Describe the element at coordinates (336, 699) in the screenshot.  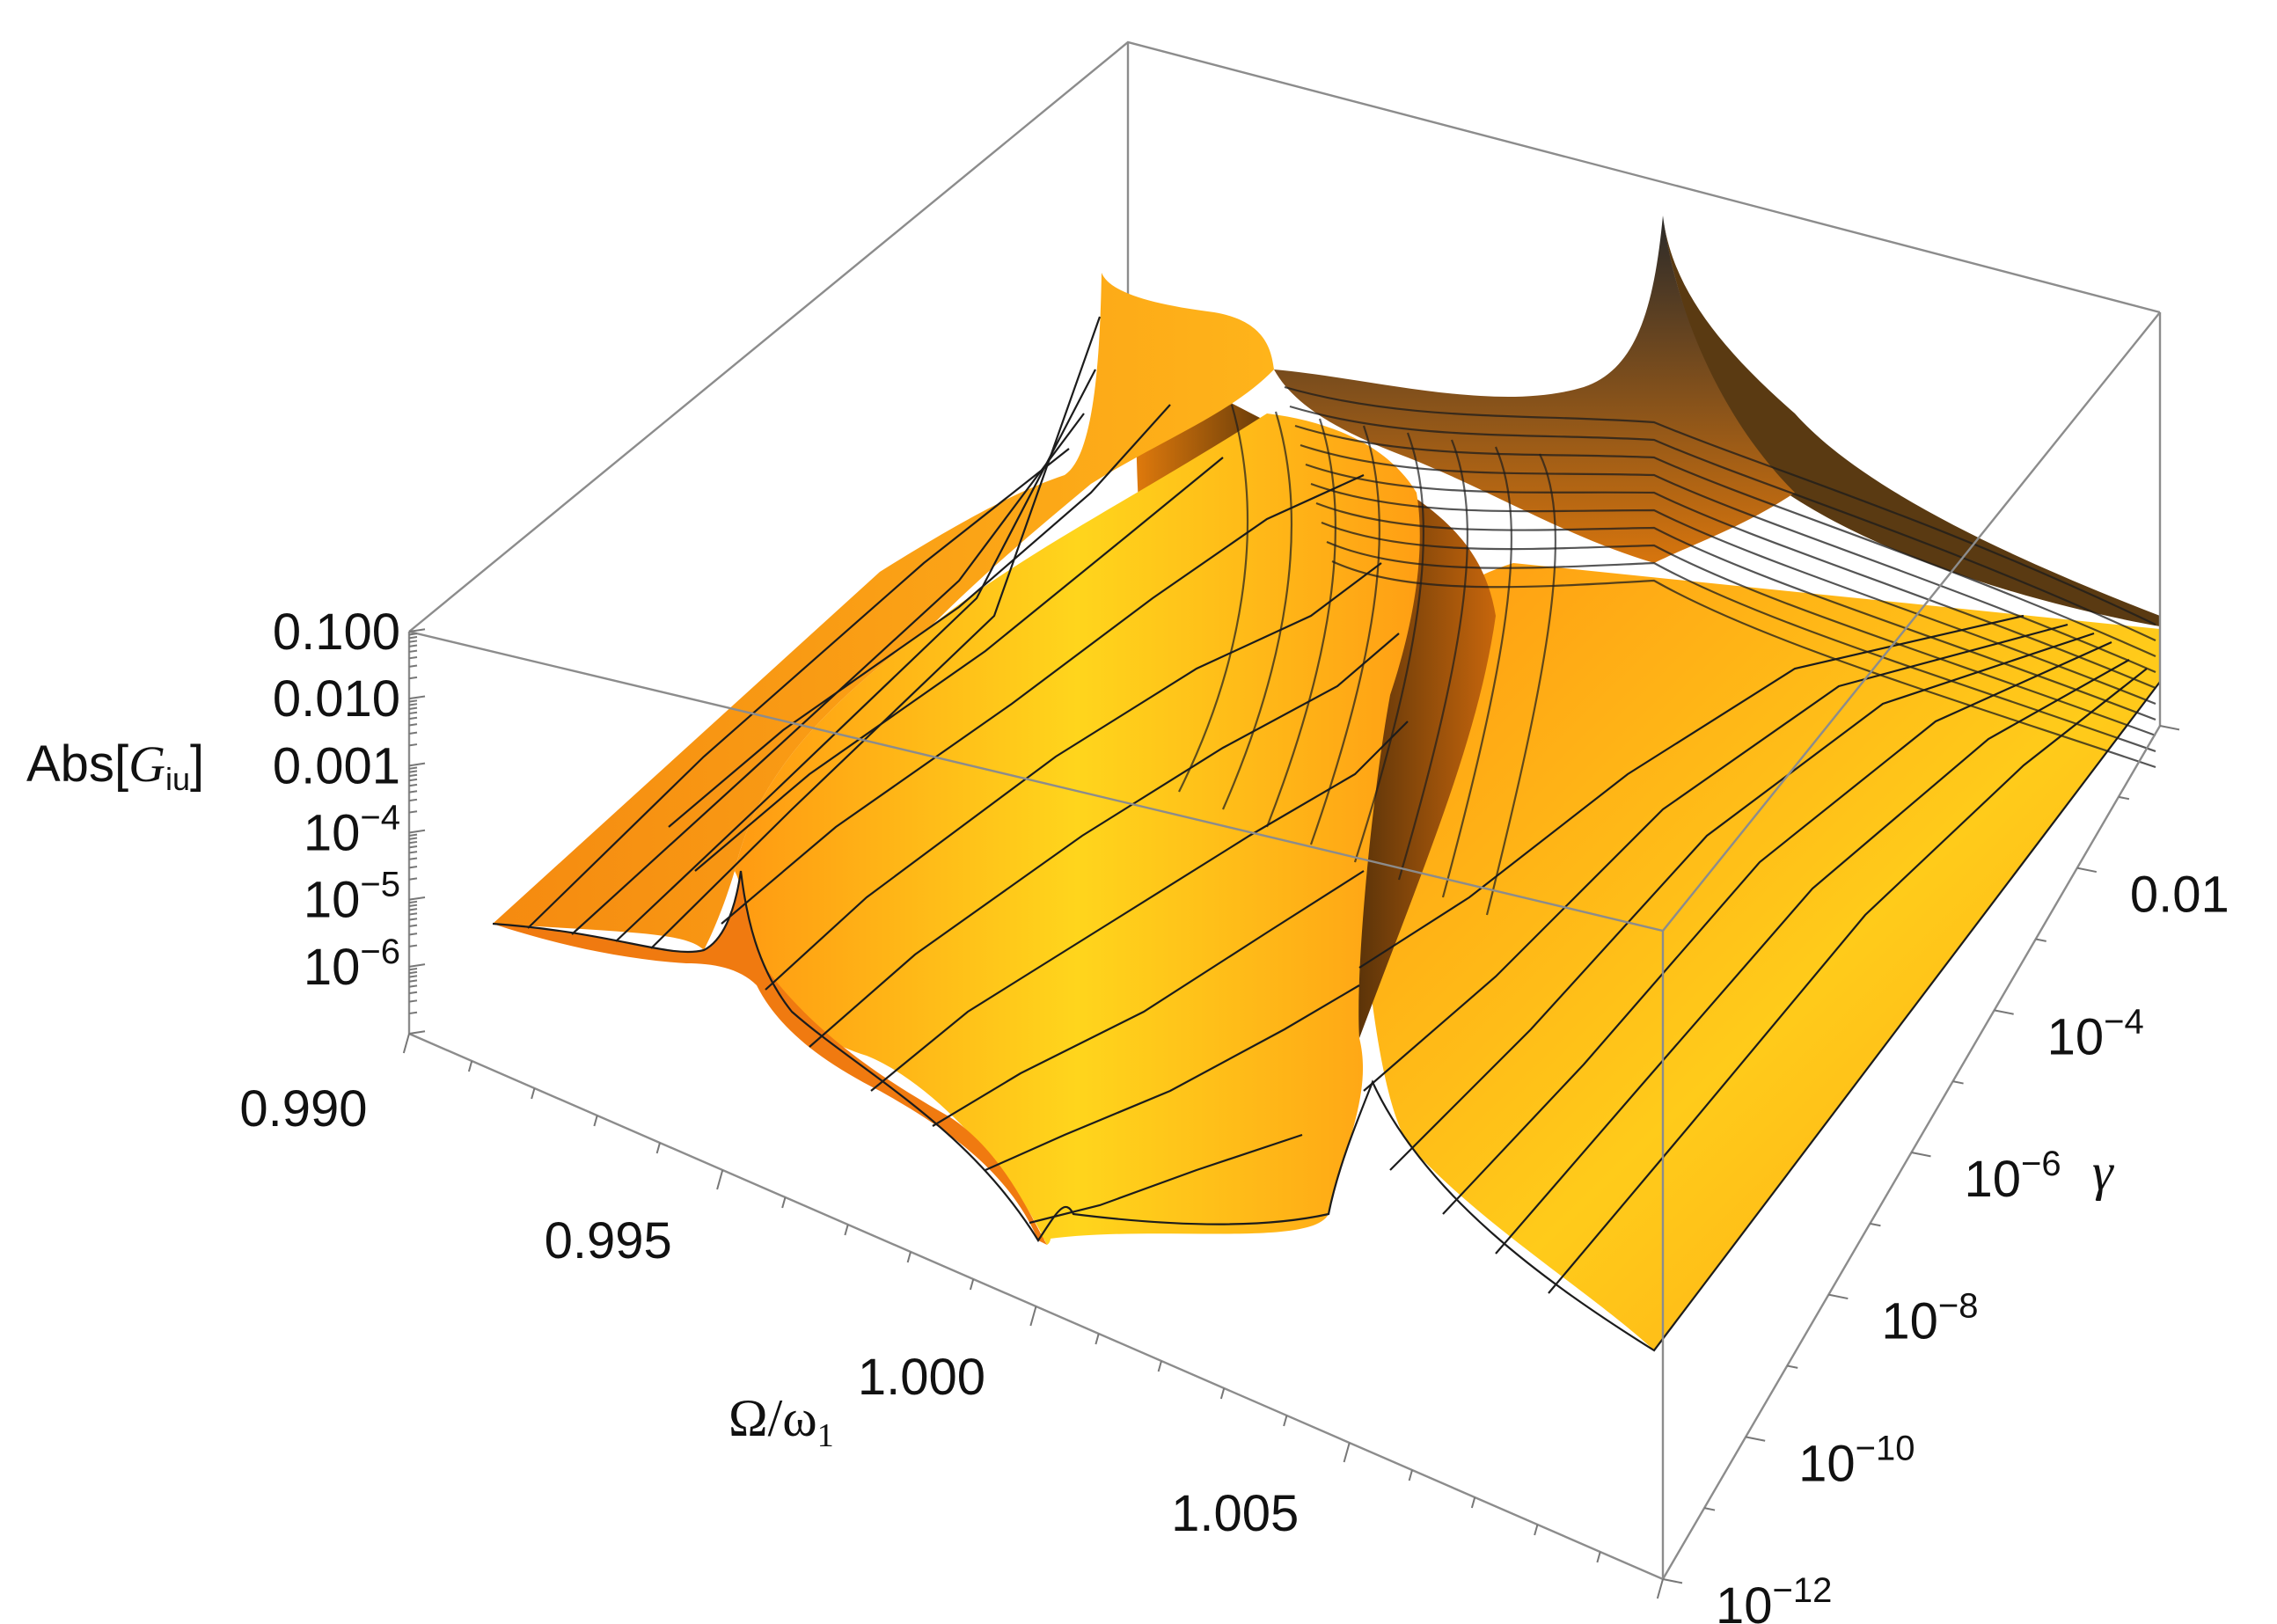
I see `z-tick-label: 0.010` at that location.